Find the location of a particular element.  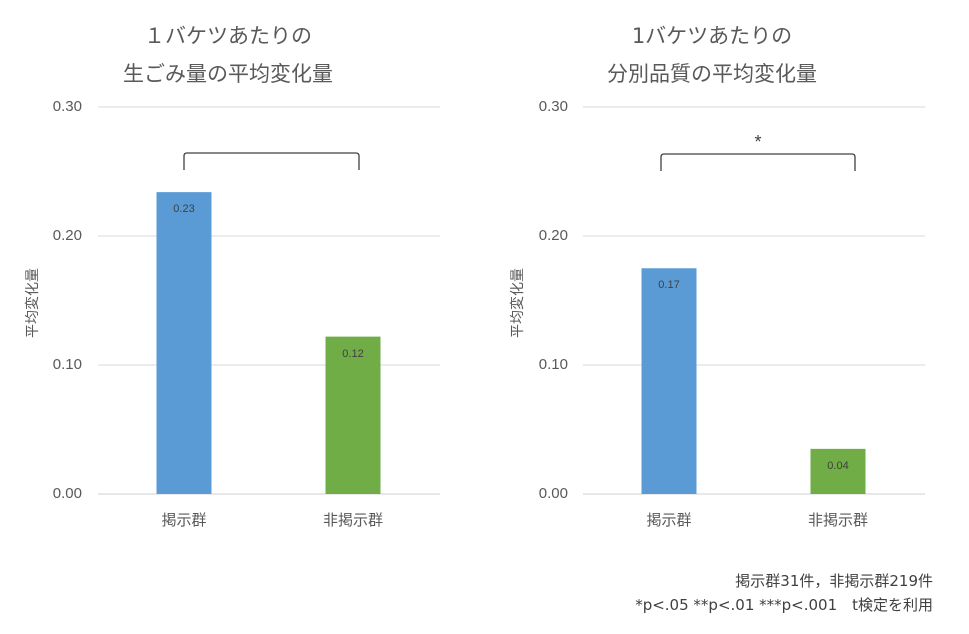

chart-title-line-2: 生ごみ量の平均変化量 is located at coordinates (228, 74).